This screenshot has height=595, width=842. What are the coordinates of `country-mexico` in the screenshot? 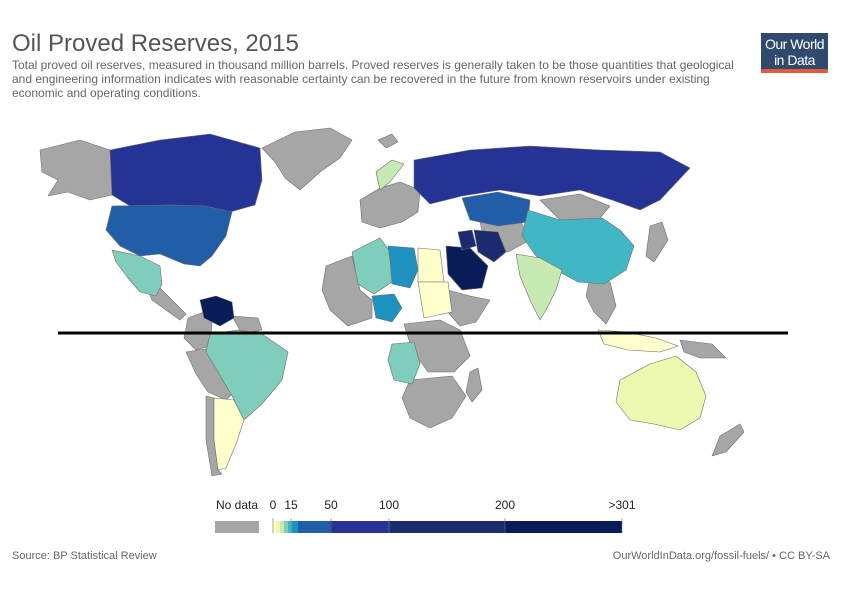 It's located at (137, 273).